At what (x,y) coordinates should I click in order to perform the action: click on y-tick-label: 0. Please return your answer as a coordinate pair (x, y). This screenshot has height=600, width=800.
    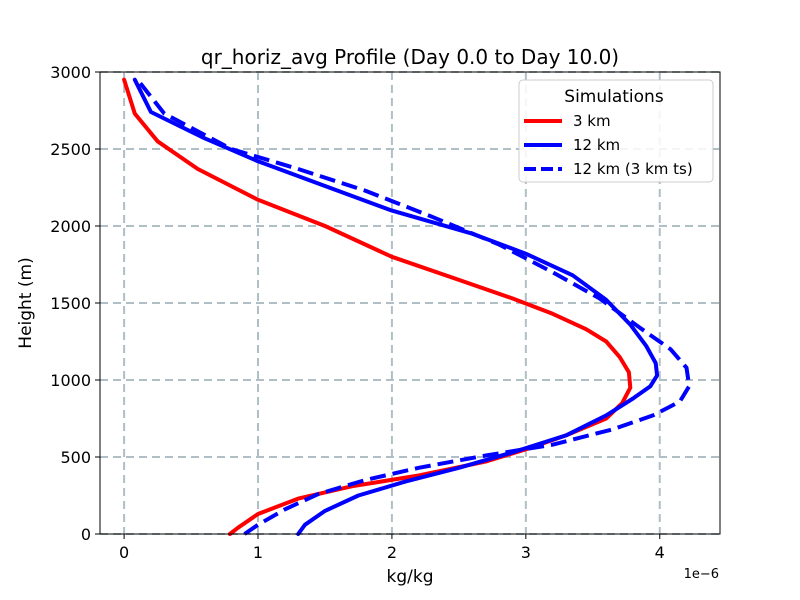
    Looking at the image, I should click on (86, 534).